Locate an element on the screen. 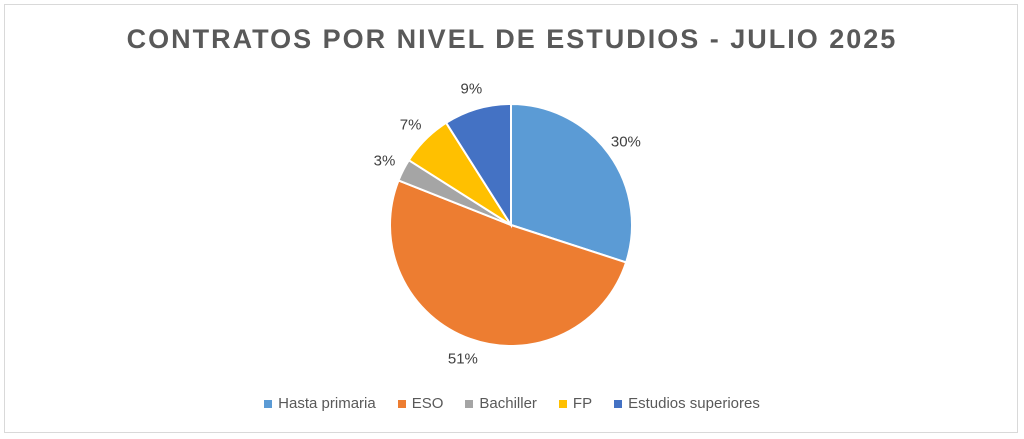  legend-item: ESO is located at coordinates (420, 403).